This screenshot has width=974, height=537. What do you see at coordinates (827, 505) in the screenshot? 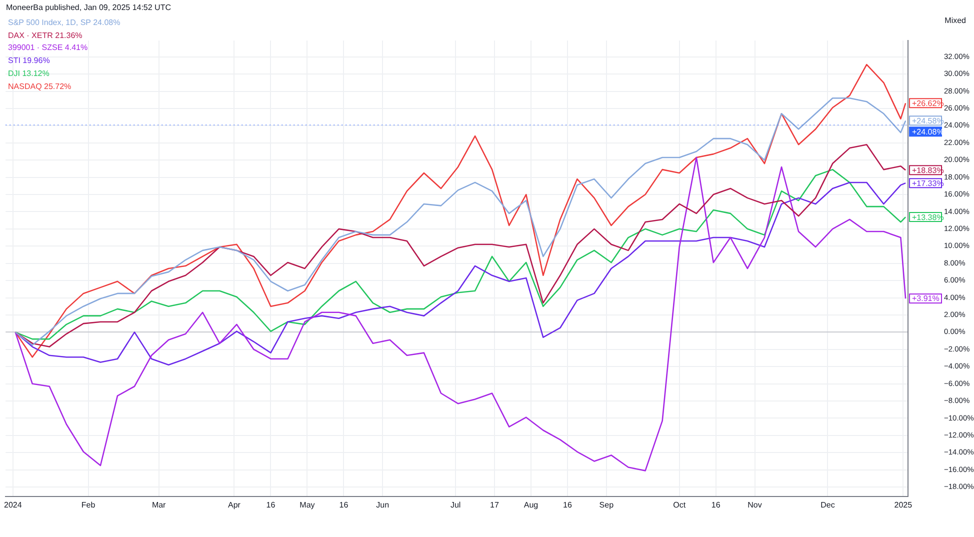
I see `x-tick-label: Dec` at bounding box center [827, 505].